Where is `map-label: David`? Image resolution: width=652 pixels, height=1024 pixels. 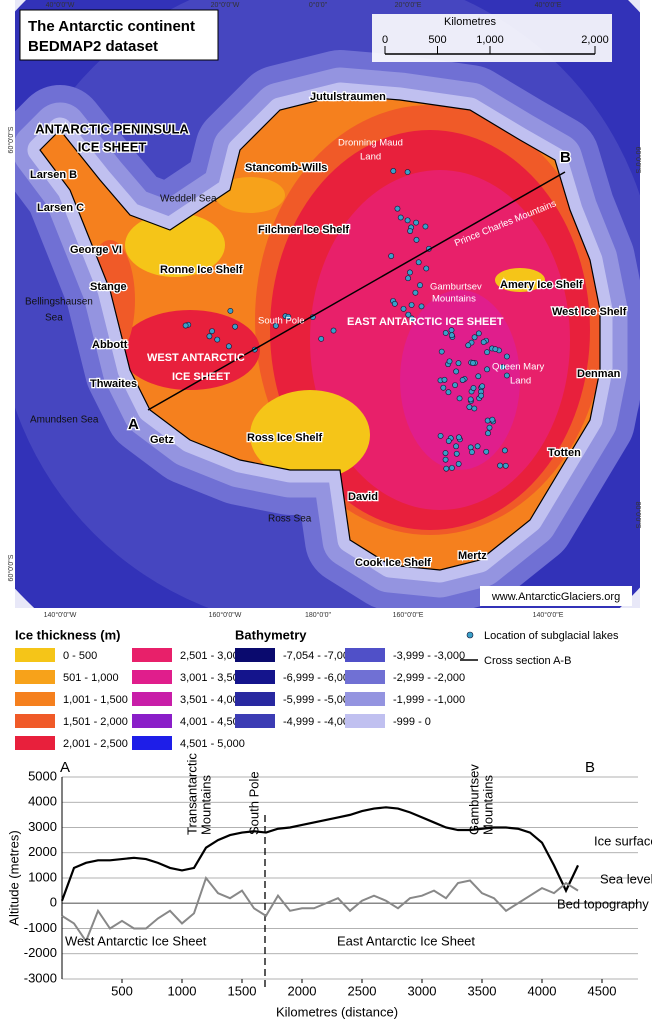
map-label: David is located at coordinates (363, 497).